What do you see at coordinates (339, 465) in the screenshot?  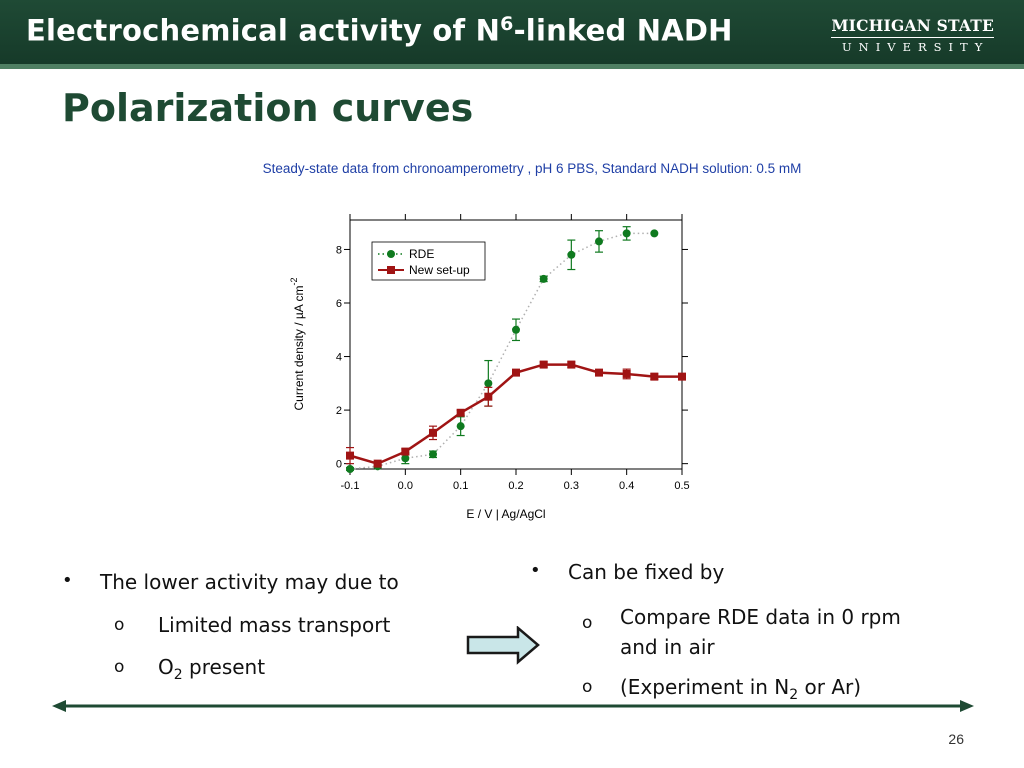 I see `y-tick-label: 0` at bounding box center [339, 465].